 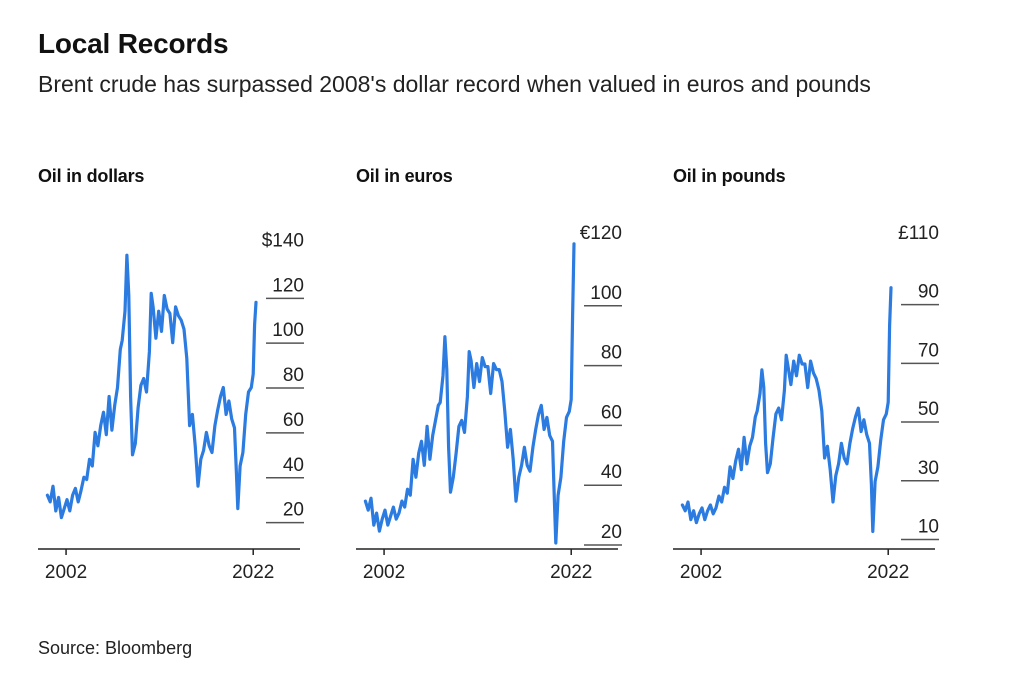 What do you see at coordinates (601, 233) in the screenshot?
I see `y-tick-label-euros: €120` at bounding box center [601, 233].